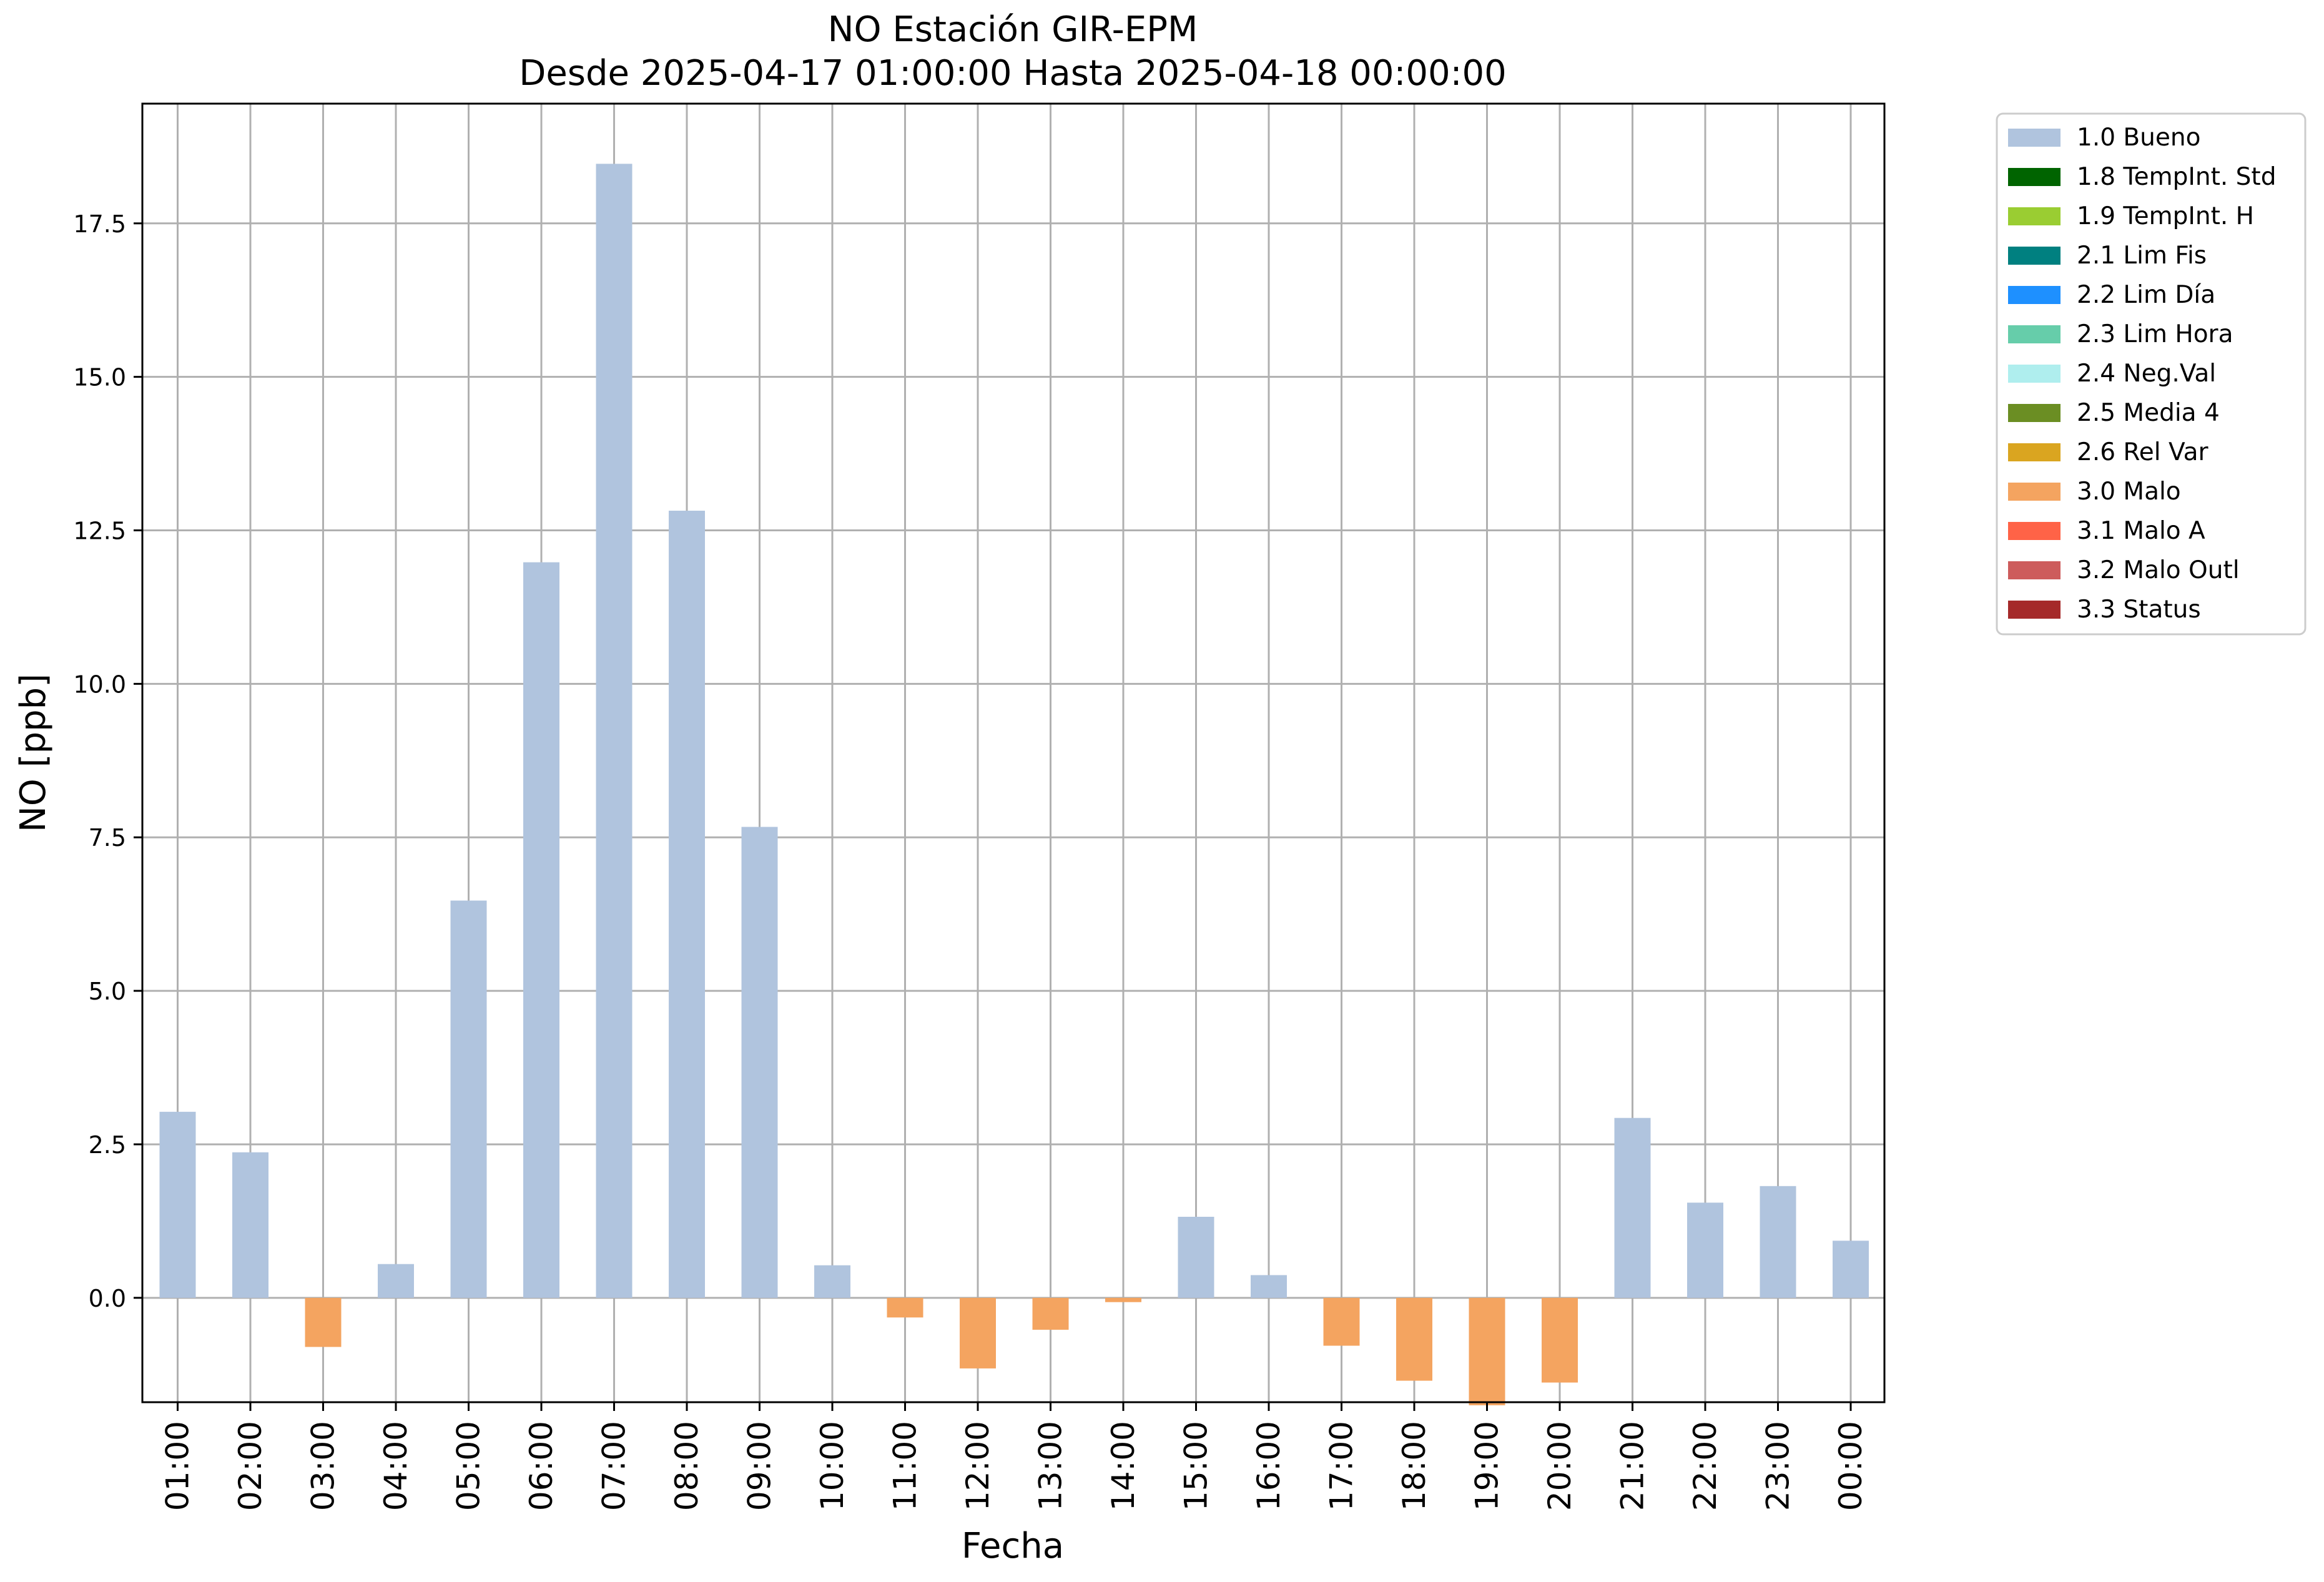  What do you see at coordinates (2138, 138) in the screenshot?
I see `legend-label: 1.0 Bueno` at bounding box center [2138, 138].